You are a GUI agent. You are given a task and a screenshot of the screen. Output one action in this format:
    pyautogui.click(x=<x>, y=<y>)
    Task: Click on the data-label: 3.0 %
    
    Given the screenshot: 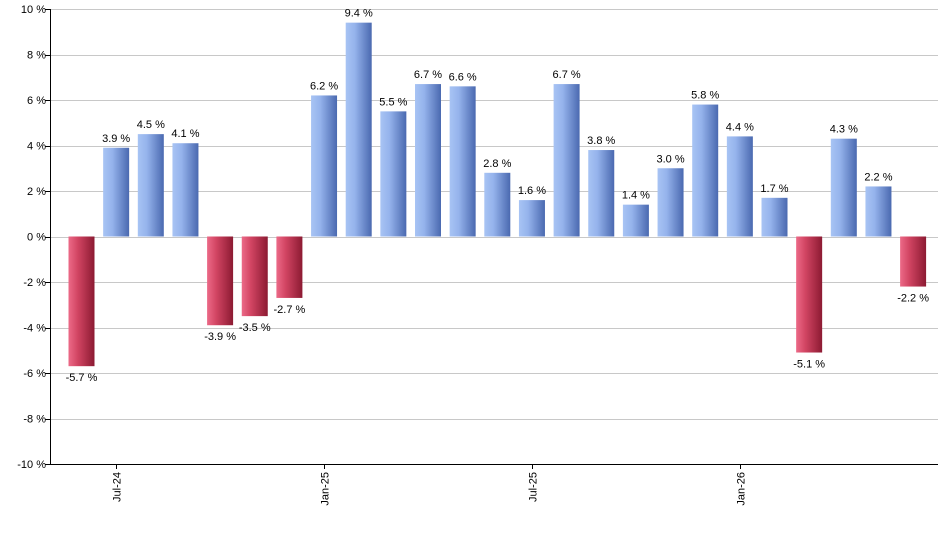 What is the action you would take?
    pyautogui.click(x=670, y=159)
    